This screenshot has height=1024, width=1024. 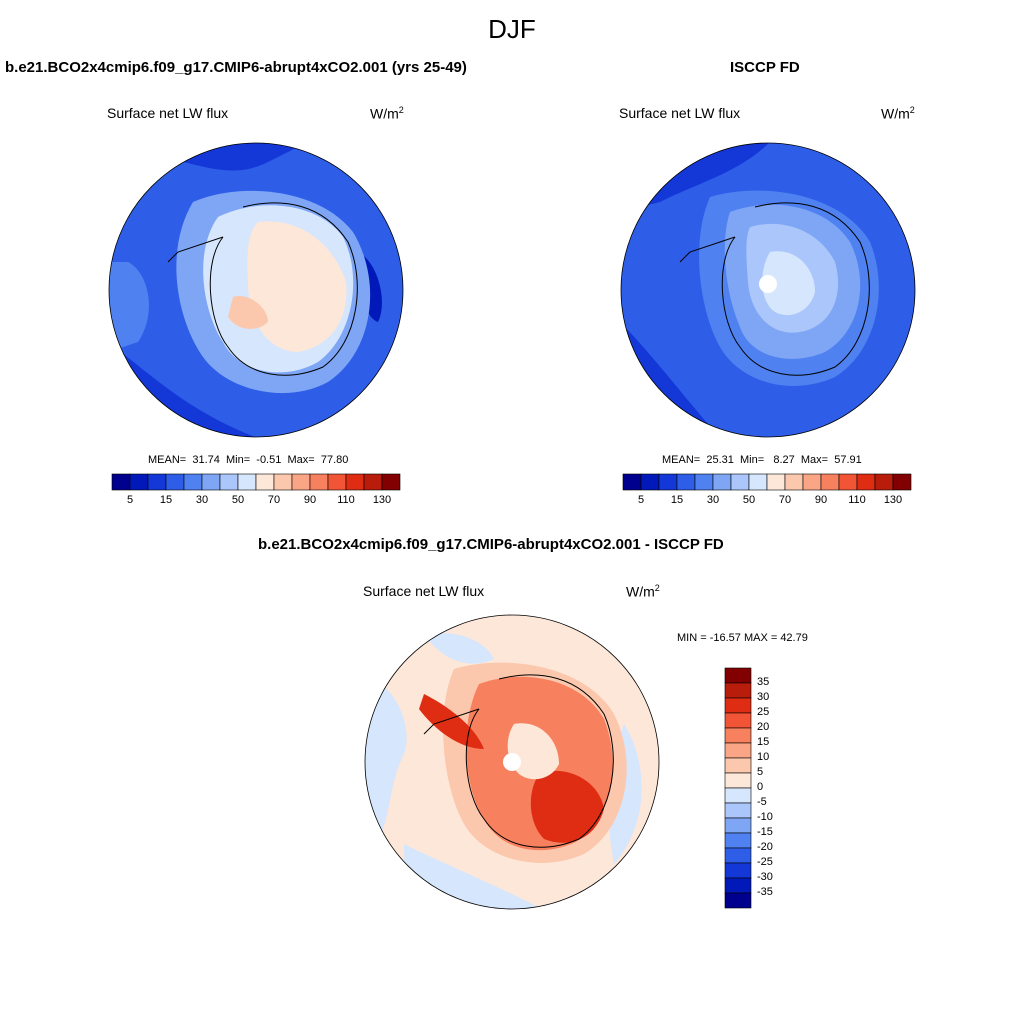 I want to click on figure-title: DJF, so click(x=512, y=29).